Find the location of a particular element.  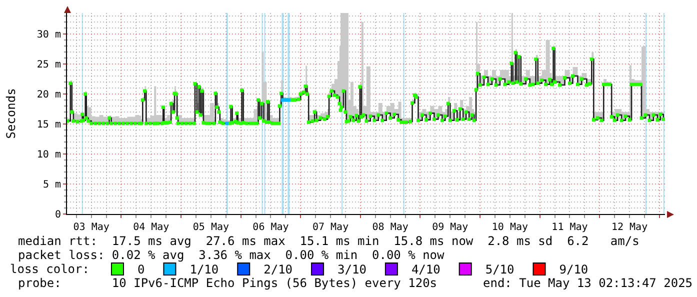

x-tick-label: 10 May is located at coordinates (510, 227).